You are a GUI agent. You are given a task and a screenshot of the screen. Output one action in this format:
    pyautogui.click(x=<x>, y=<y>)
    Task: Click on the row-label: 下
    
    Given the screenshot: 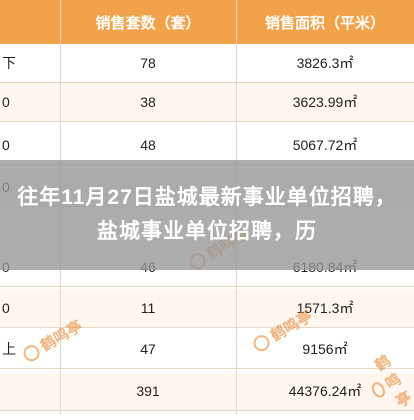 What is the action you would take?
    pyautogui.click(x=9, y=63)
    